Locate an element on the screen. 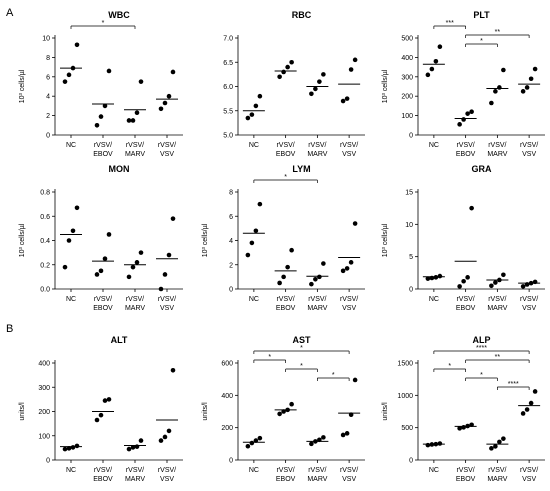 This screenshot has height=491, width=550. significance-label: **** is located at coordinates (513, 384).